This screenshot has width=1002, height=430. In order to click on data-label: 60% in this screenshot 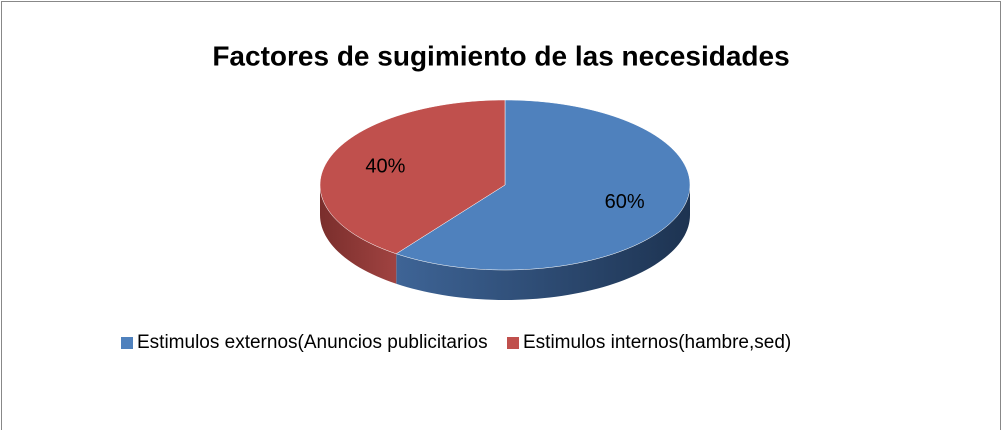, I will do `click(625, 202)`.